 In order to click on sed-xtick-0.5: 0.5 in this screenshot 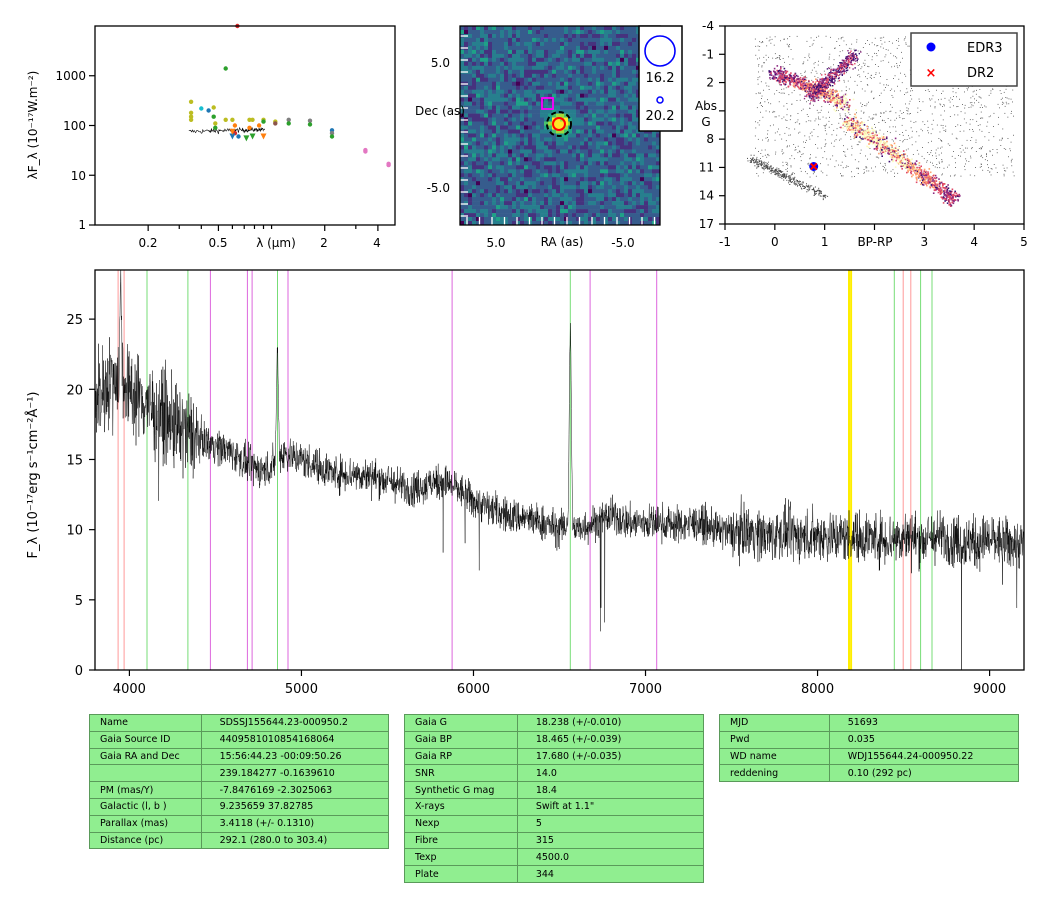, I will do `click(217, 243)`.